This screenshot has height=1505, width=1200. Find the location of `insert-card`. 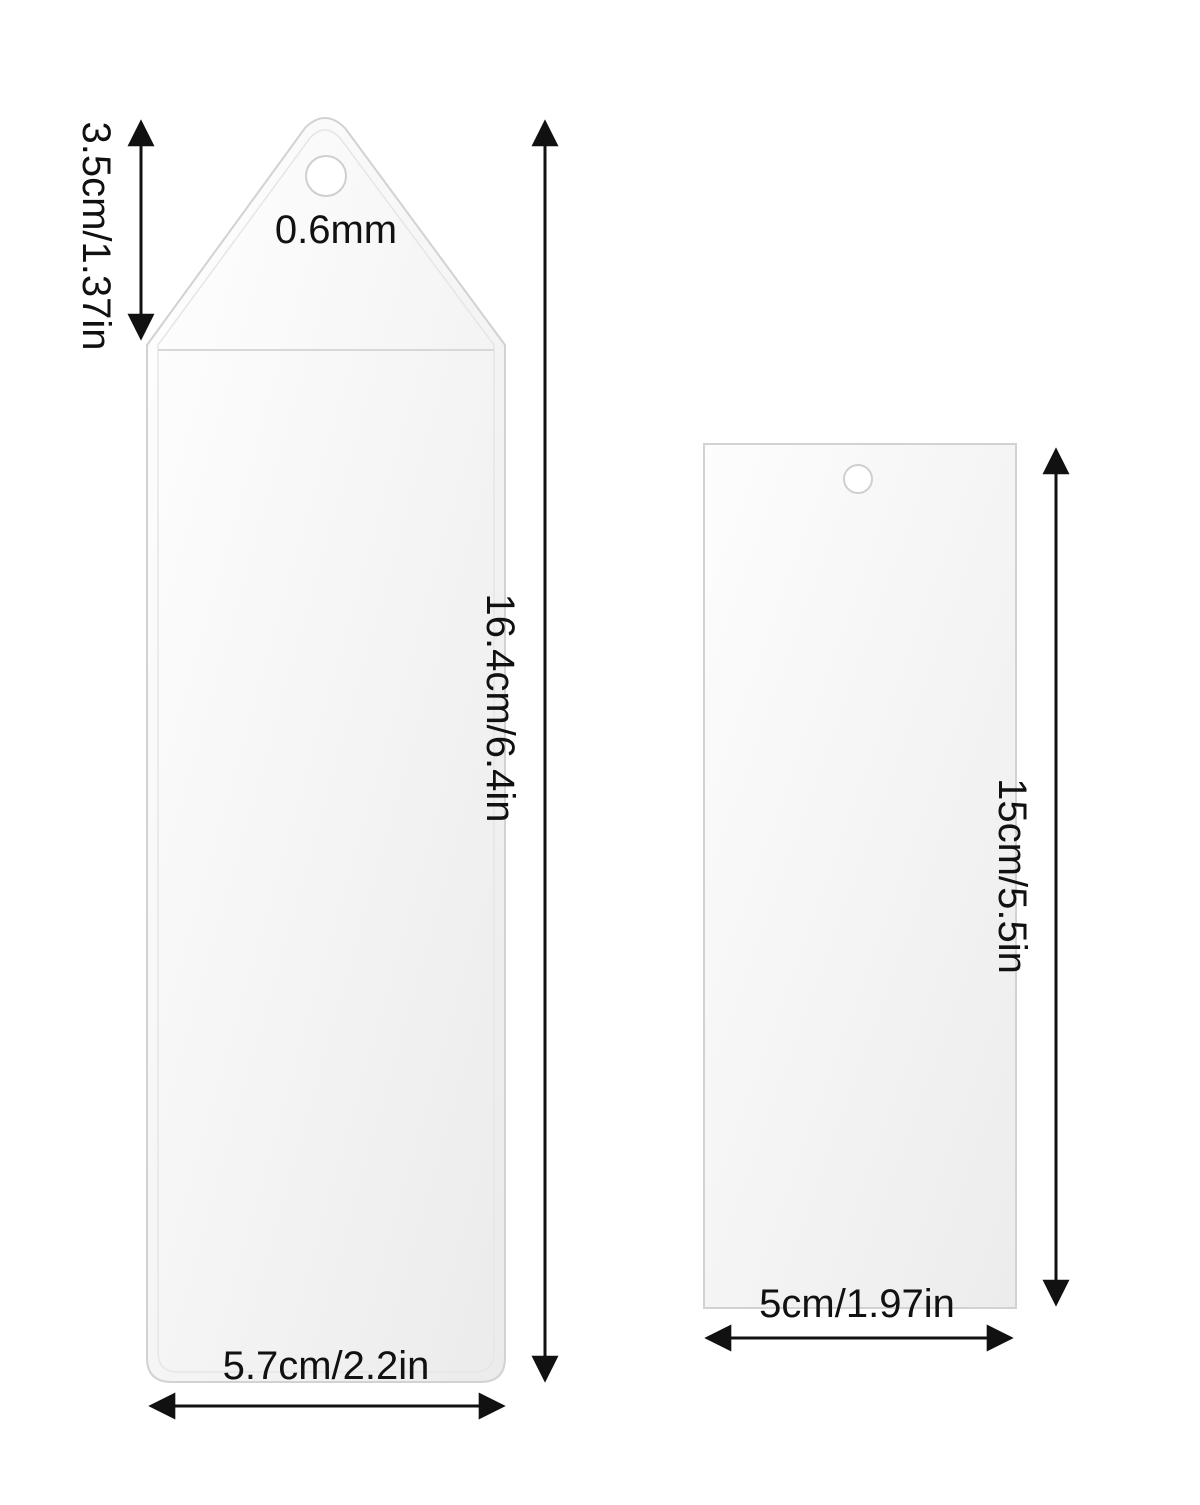

insert-card is located at coordinates (860, 876).